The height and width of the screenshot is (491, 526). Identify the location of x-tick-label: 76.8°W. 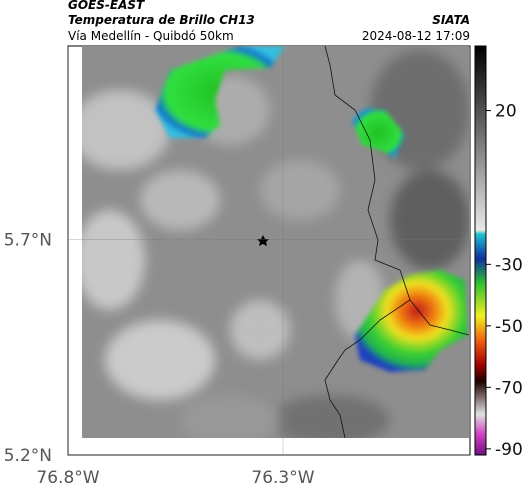
(67, 478).